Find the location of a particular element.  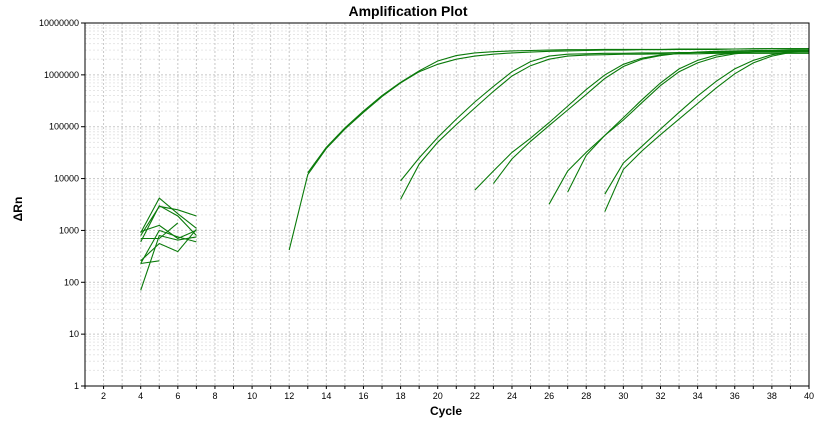

x-tick-label: 2 is located at coordinates (103, 396).